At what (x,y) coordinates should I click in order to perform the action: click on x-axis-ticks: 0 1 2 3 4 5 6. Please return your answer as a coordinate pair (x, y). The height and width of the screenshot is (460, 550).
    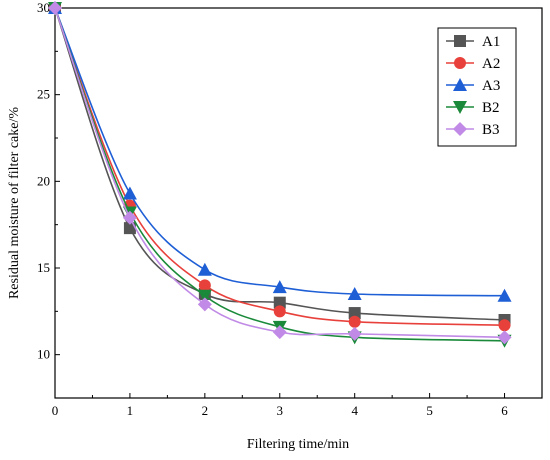
    Looking at the image, I should click on (280, 405).